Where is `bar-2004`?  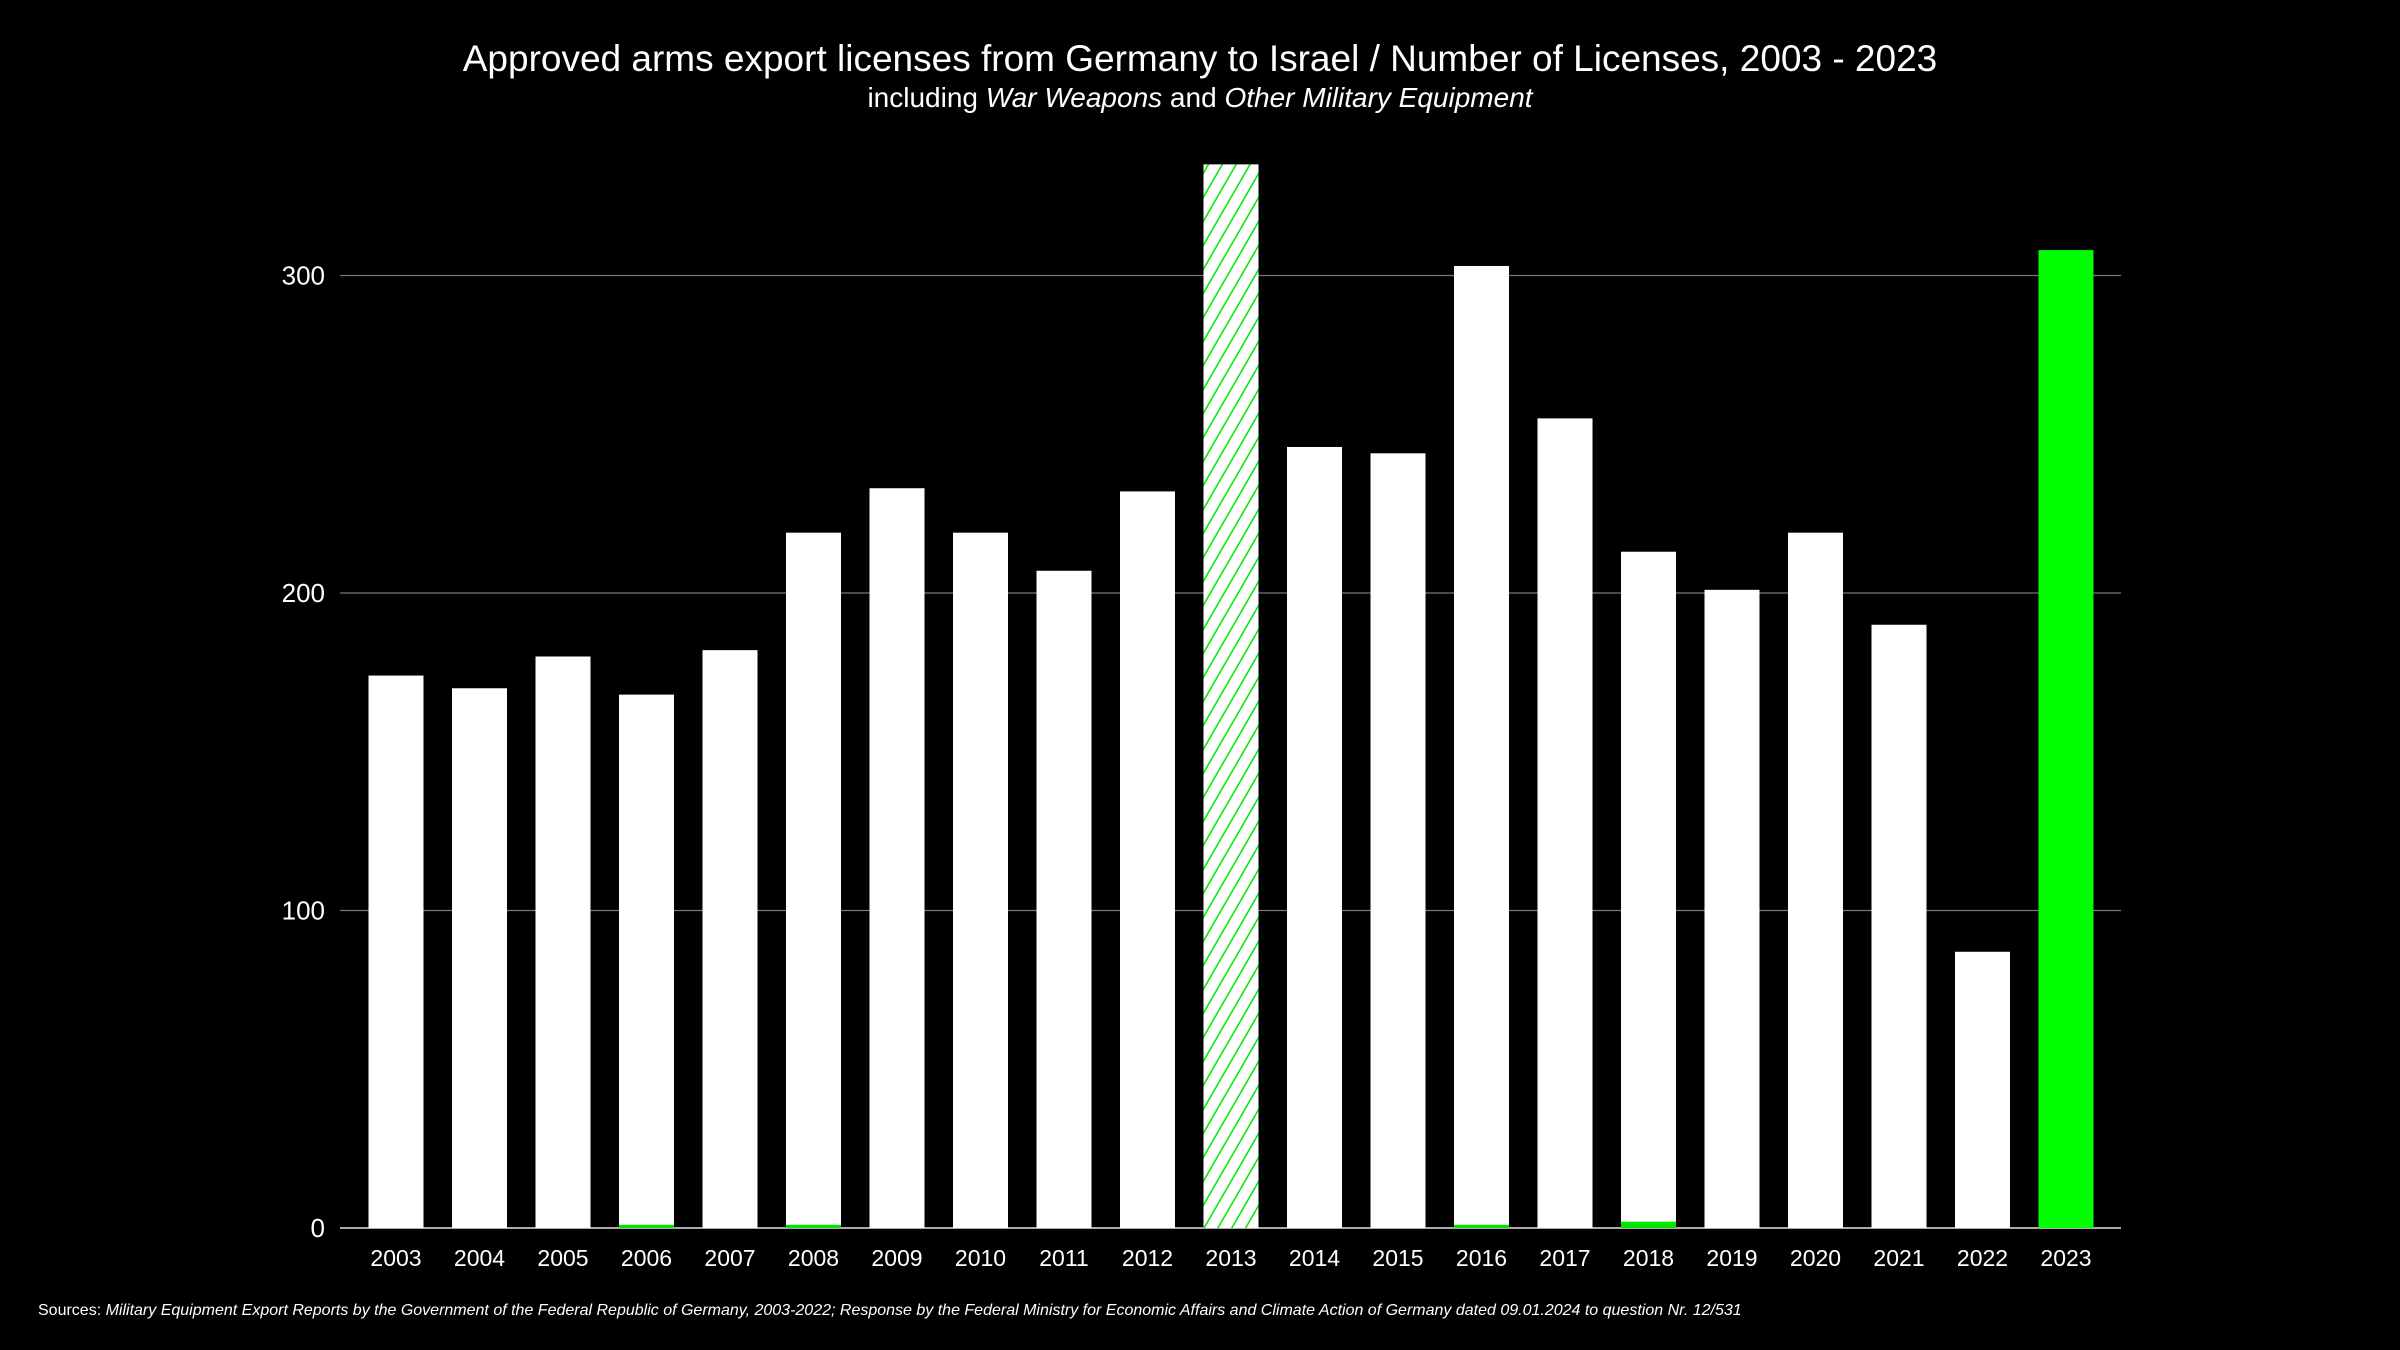
bar-2004 is located at coordinates (479, 958).